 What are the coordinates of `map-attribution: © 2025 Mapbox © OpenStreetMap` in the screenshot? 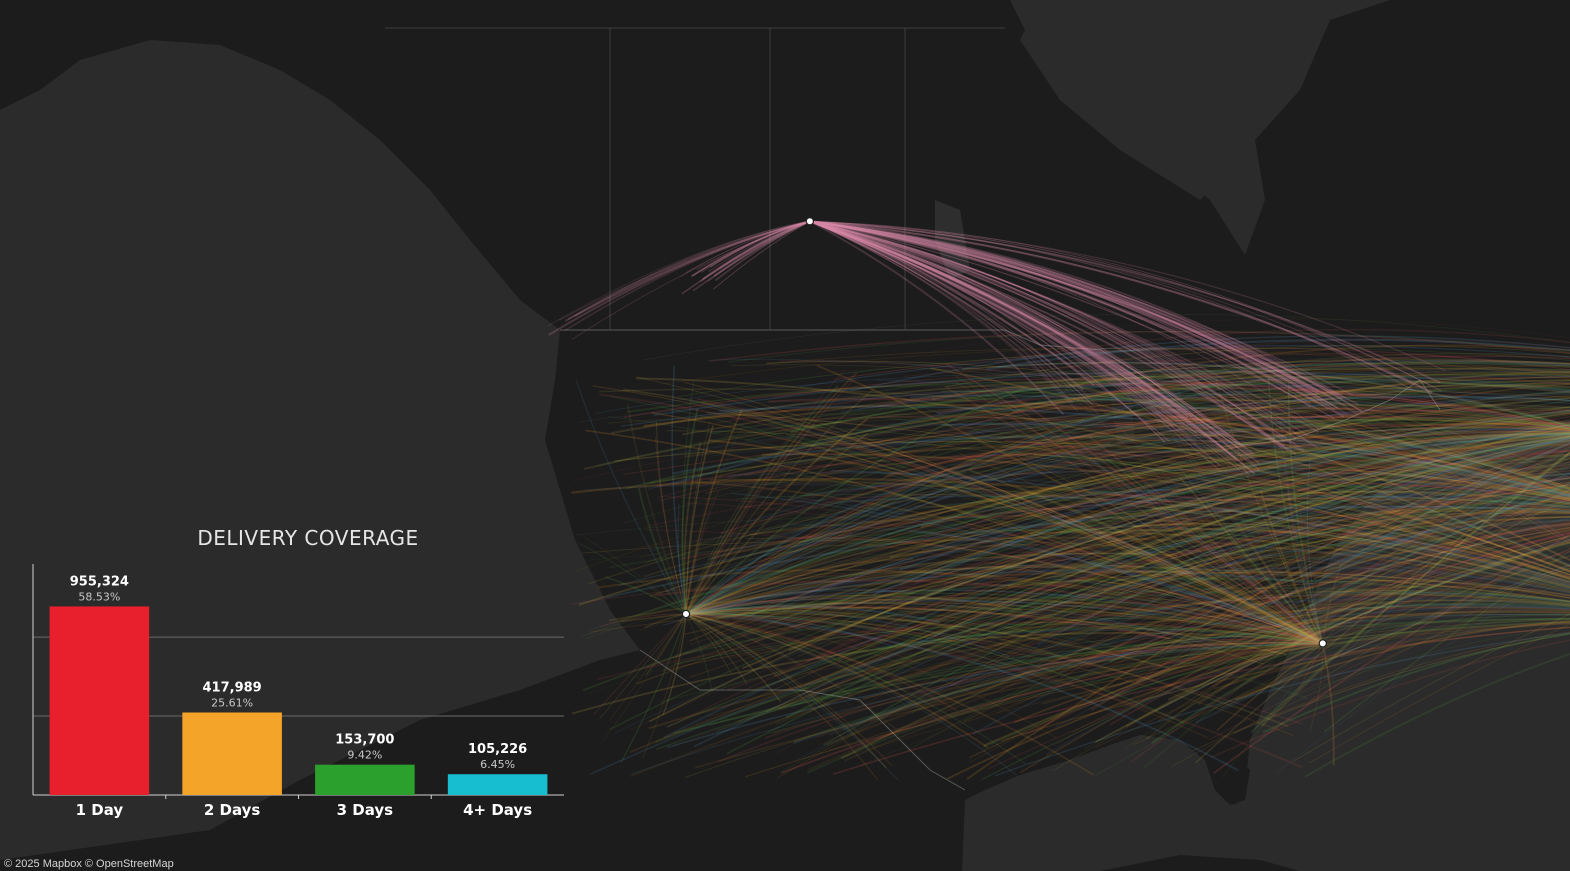 It's located at (89, 864).